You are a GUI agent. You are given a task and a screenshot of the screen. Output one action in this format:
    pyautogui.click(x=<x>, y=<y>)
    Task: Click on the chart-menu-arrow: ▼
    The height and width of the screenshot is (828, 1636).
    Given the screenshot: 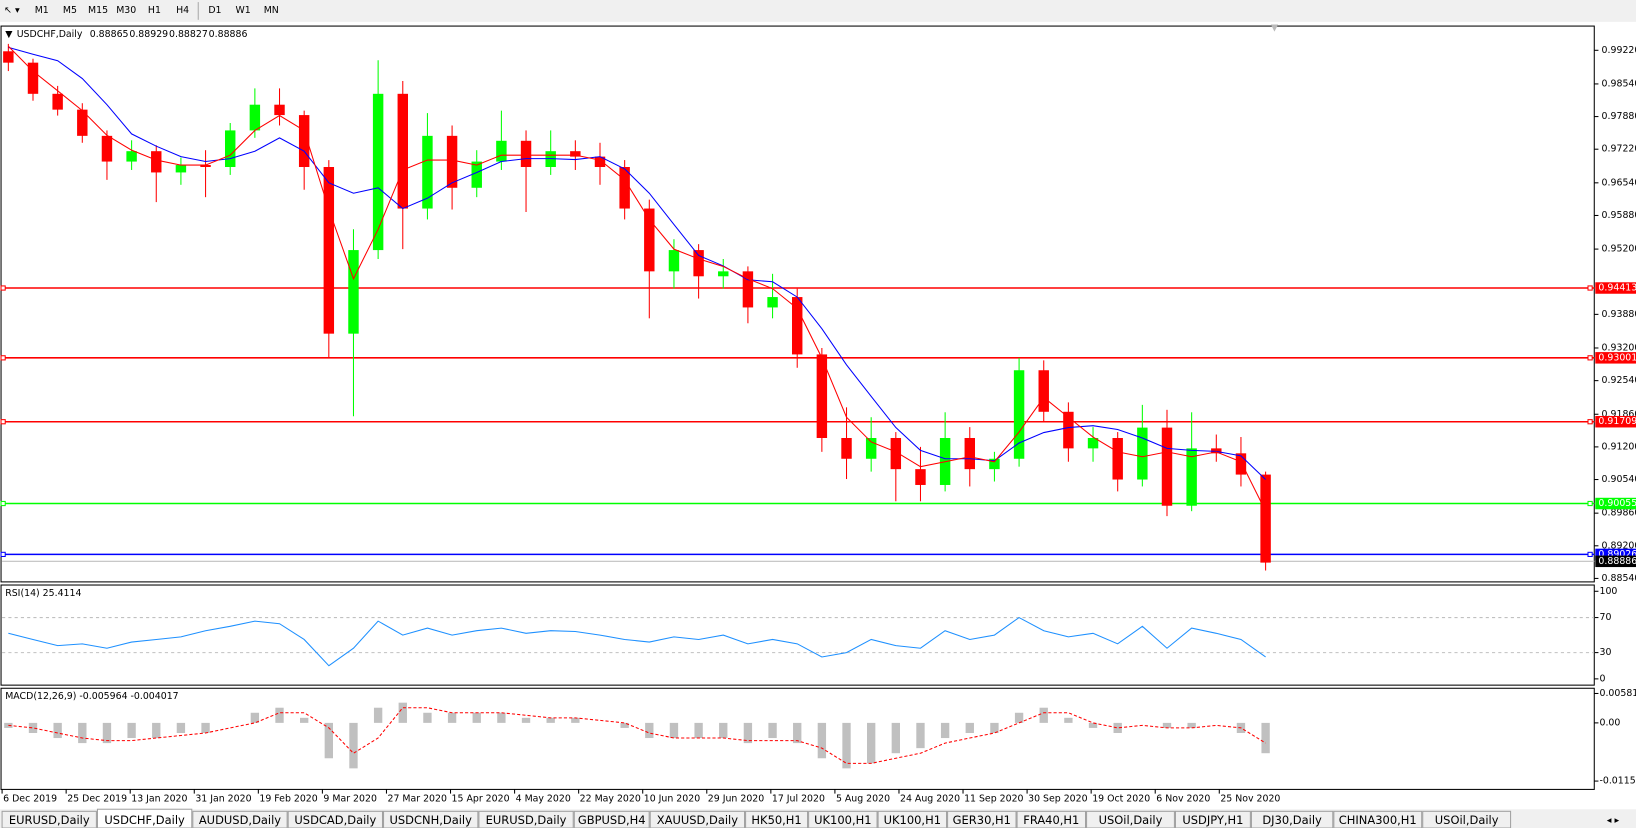 What is the action you would take?
    pyautogui.click(x=9, y=34)
    